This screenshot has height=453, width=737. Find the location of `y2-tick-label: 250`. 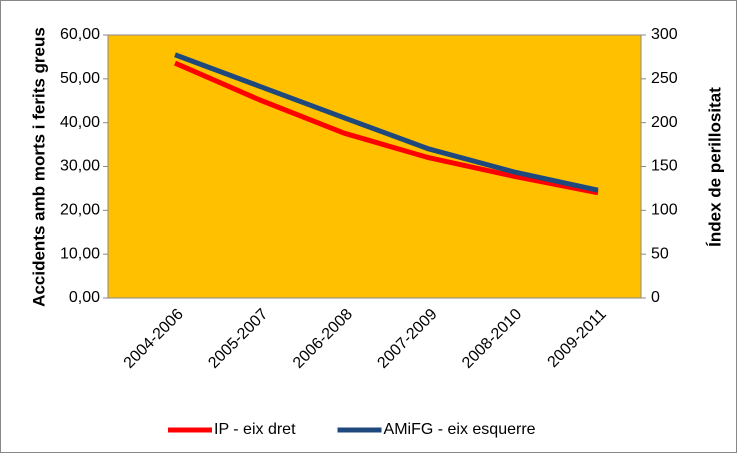

y2-tick-label: 250 is located at coordinates (664, 78).